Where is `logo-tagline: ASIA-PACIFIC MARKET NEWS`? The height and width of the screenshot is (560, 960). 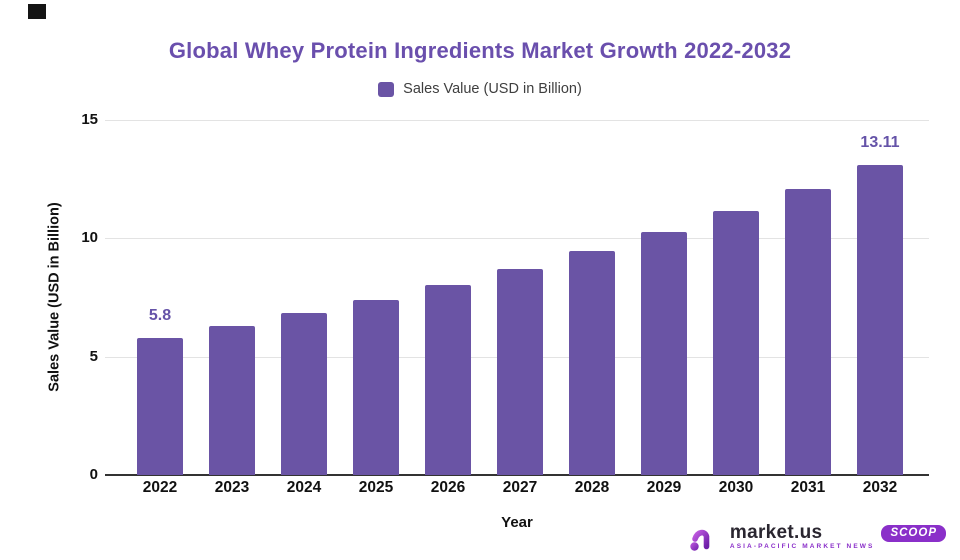 logo-tagline: ASIA-PACIFIC MARKET NEWS is located at coordinates (802, 547).